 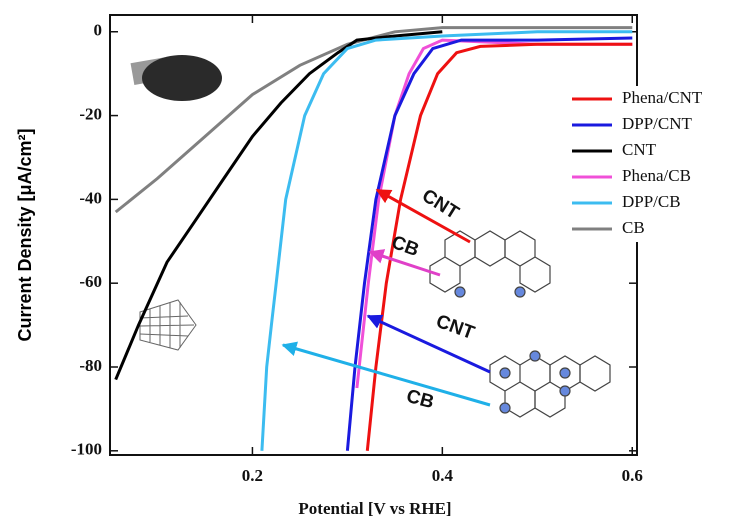 What do you see at coordinates (176, 78) in the screenshot?
I see `cb-powder-image` at bounding box center [176, 78].